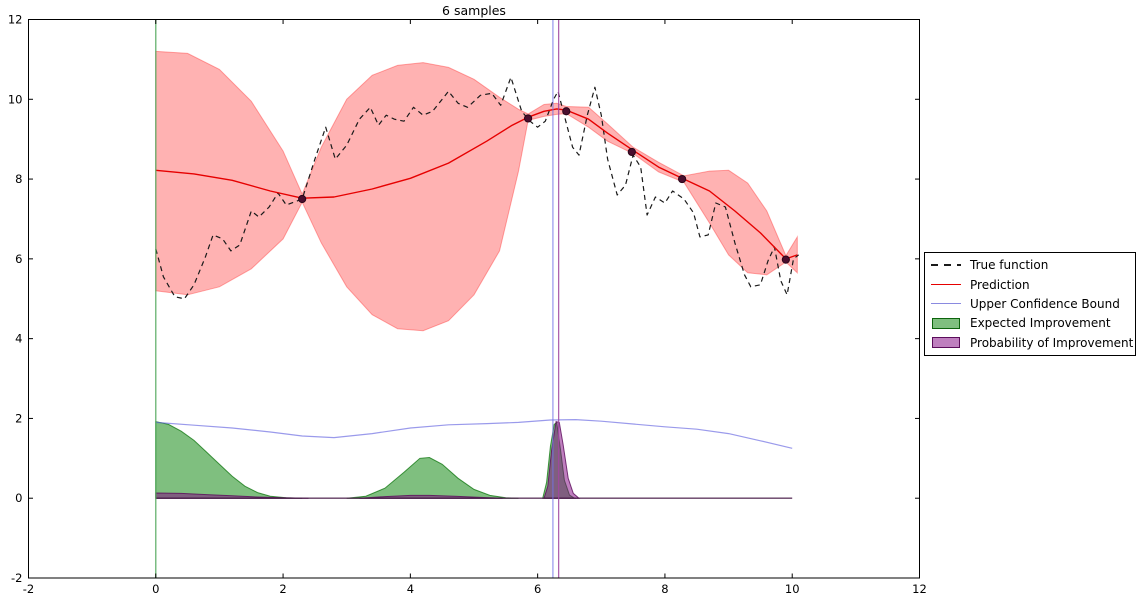 The width and height of the screenshot is (1139, 601). What do you see at coordinates (1040, 323) in the screenshot?
I see `legend-expected-improvement-label: Expected Improvement` at bounding box center [1040, 323].